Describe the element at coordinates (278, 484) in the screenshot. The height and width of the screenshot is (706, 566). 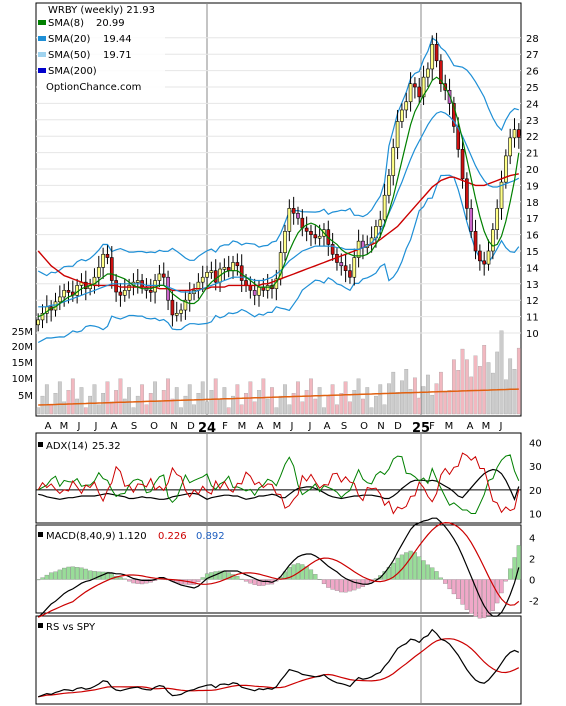
I see `plus-di-line` at that location.